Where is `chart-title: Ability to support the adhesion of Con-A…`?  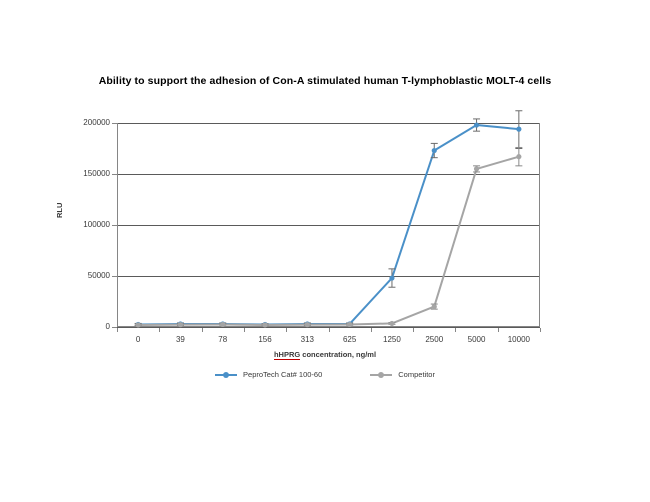 chart-title: Ability to support the adhesion of Con-A… is located at coordinates (325, 81).